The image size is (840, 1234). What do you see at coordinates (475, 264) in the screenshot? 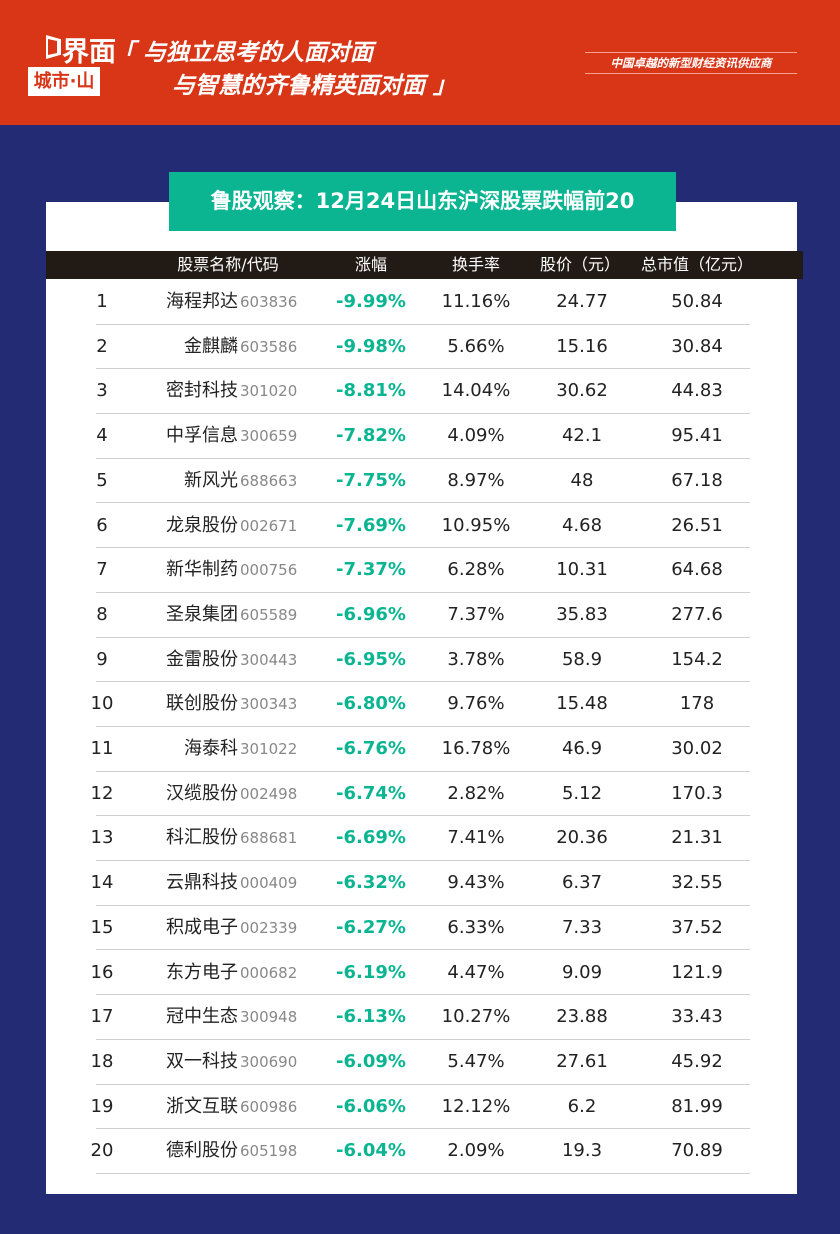
I see `col-turnover: 换手率` at bounding box center [475, 264].